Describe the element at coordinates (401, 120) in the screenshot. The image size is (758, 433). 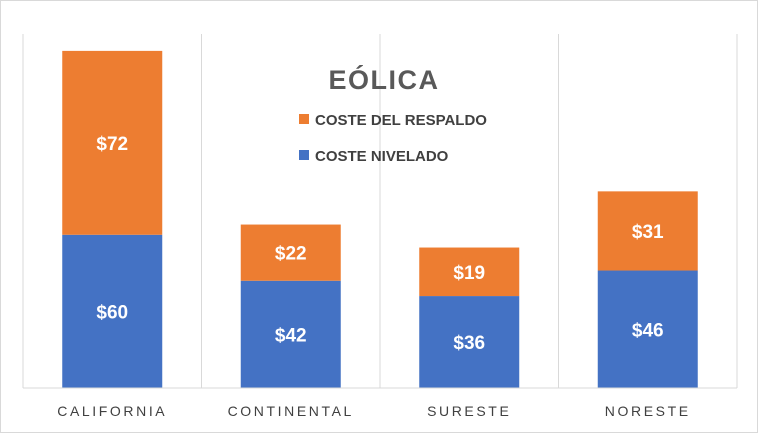
I see `legend-label-coste-del-respaldo: COSTE DEL RESPALDO` at that location.